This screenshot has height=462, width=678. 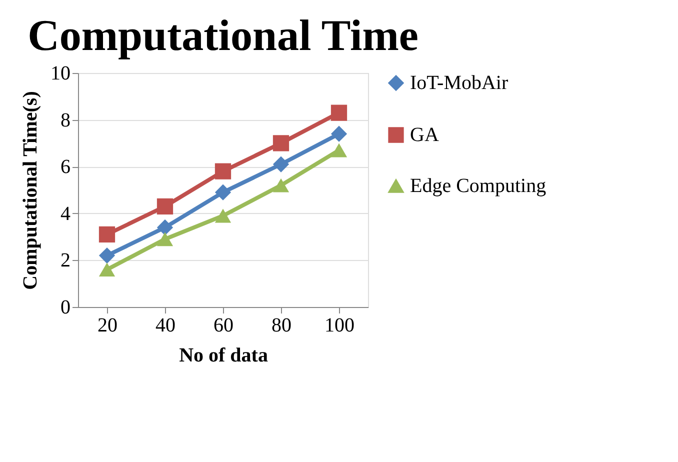 I want to click on chart-title: Computational Time, so click(x=223, y=35).